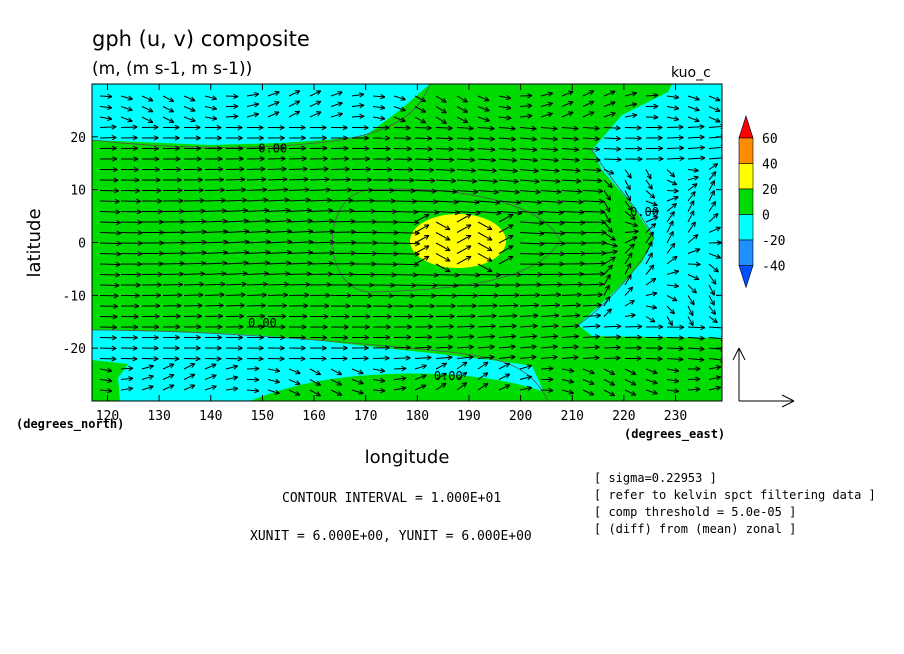  What do you see at coordinates (773, 267) in the screenshot?
I see `colorbar-label: -40` at bounding box center [773, 267].